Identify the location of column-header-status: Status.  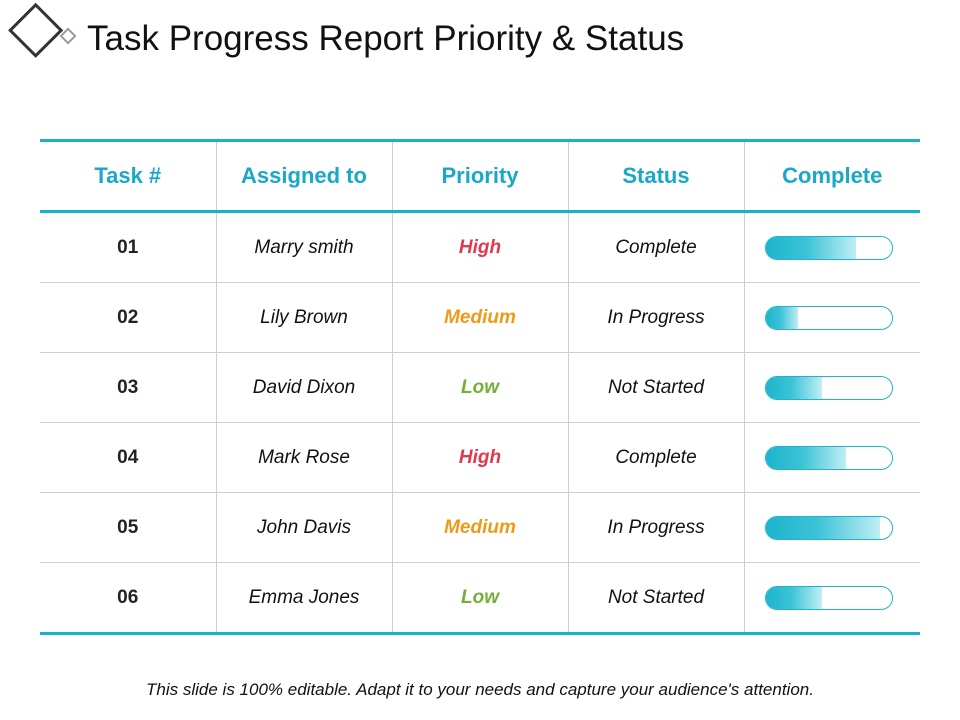
(655, 176).